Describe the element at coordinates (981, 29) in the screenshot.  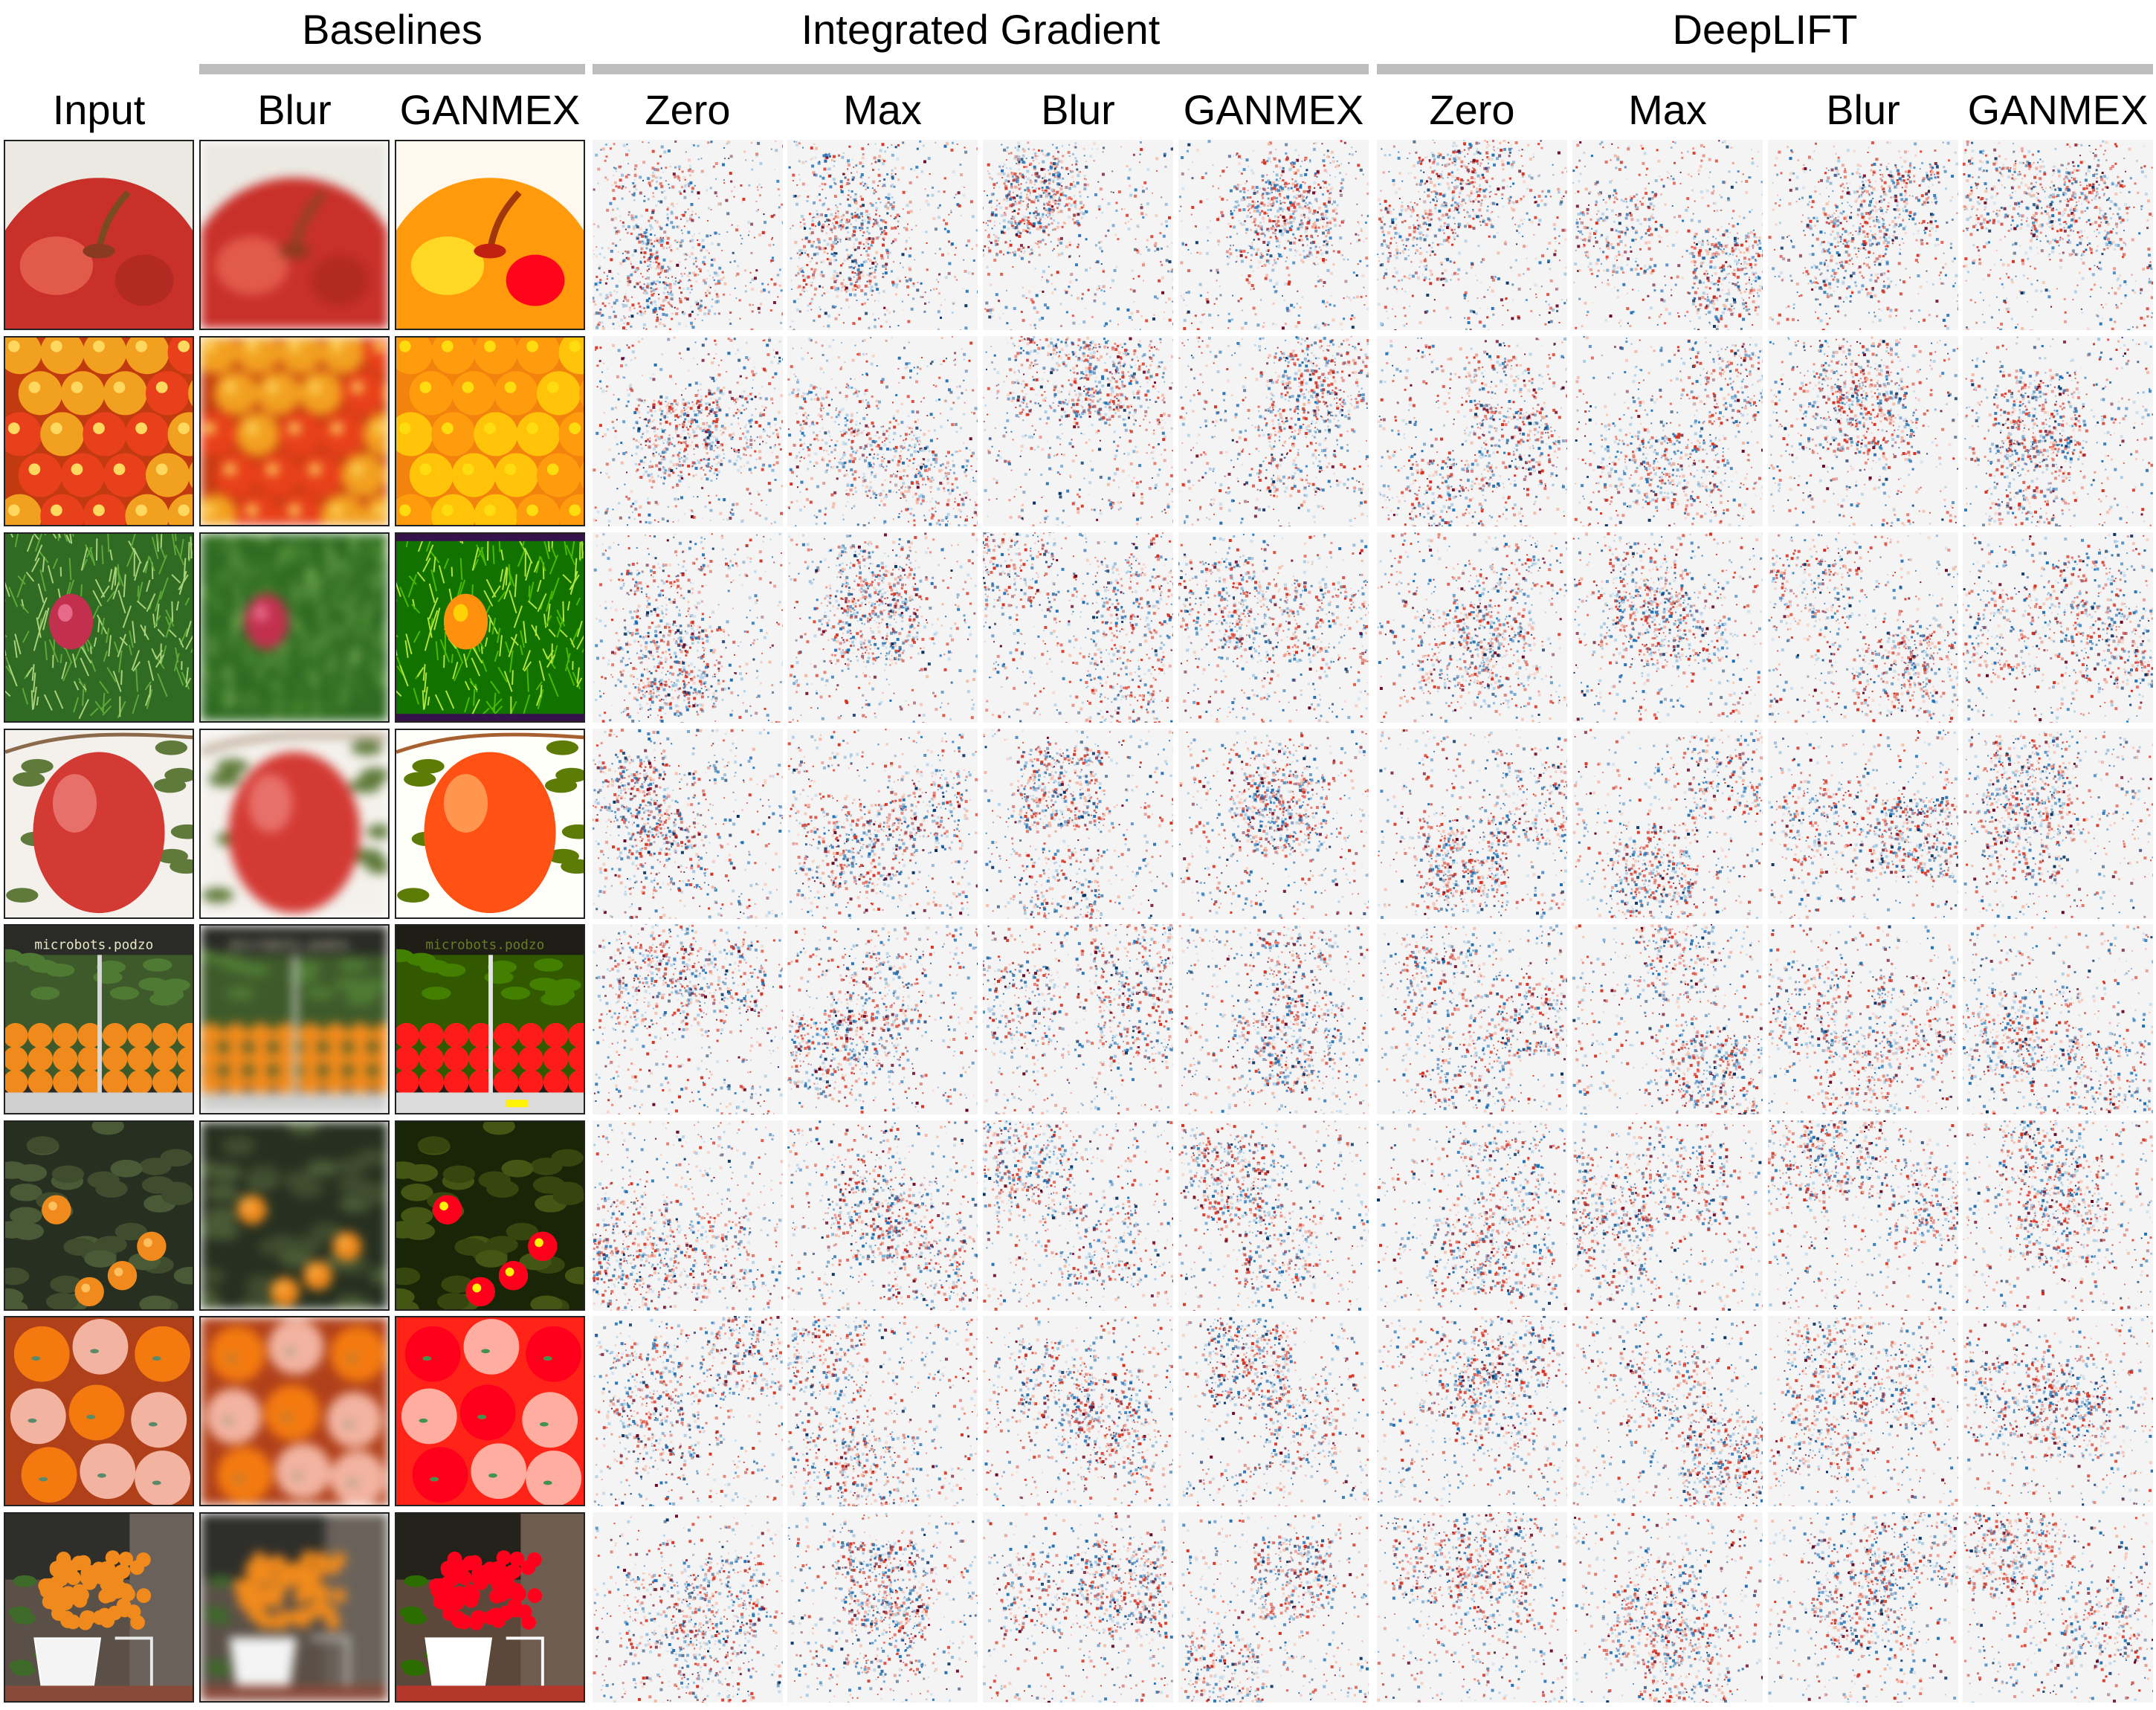
I see `group-title: Integrated Gradient` at that location.